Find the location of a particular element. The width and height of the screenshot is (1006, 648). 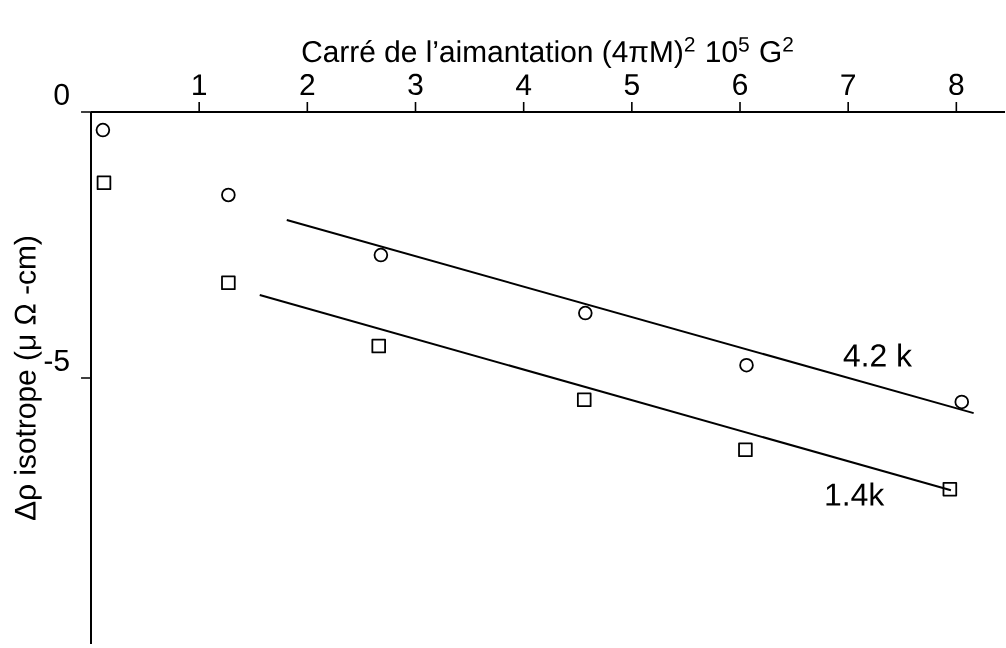

x-tick-label: 2 is located at coordinates (307, 84).